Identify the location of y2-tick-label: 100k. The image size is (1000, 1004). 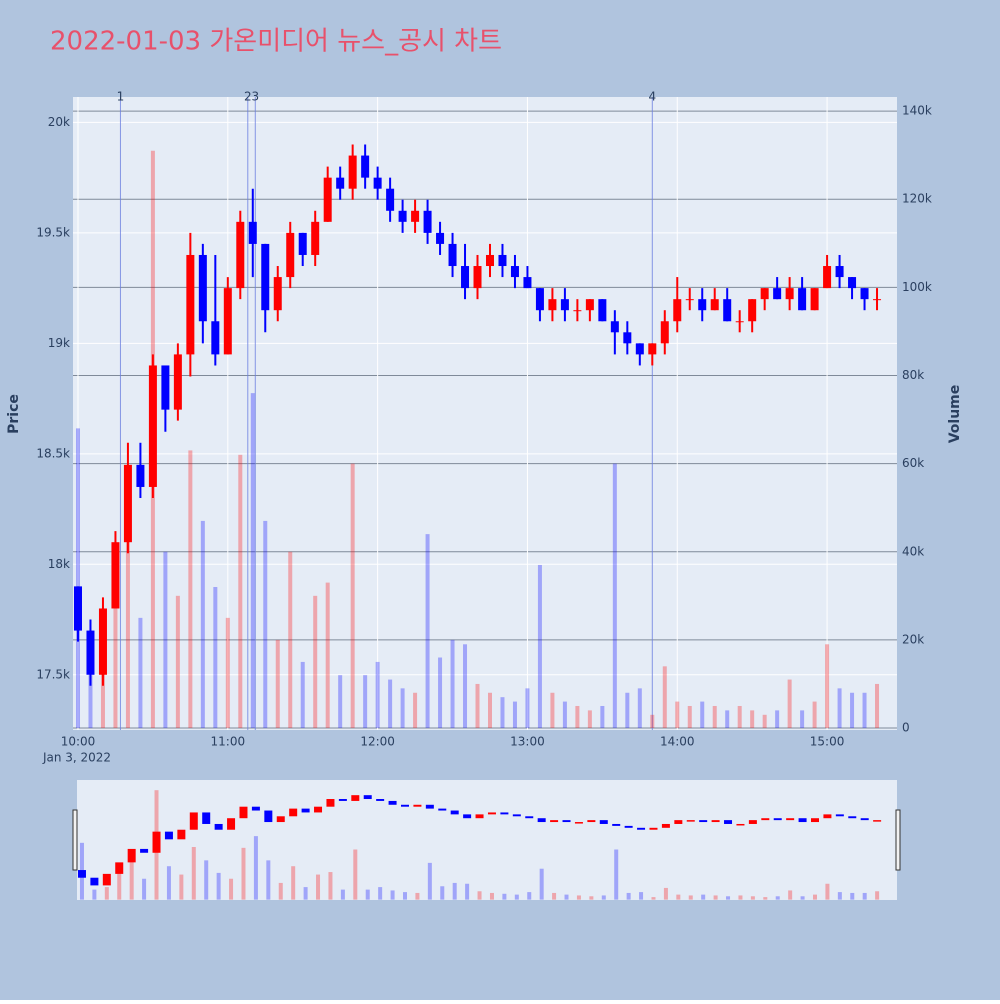
(917, 287).